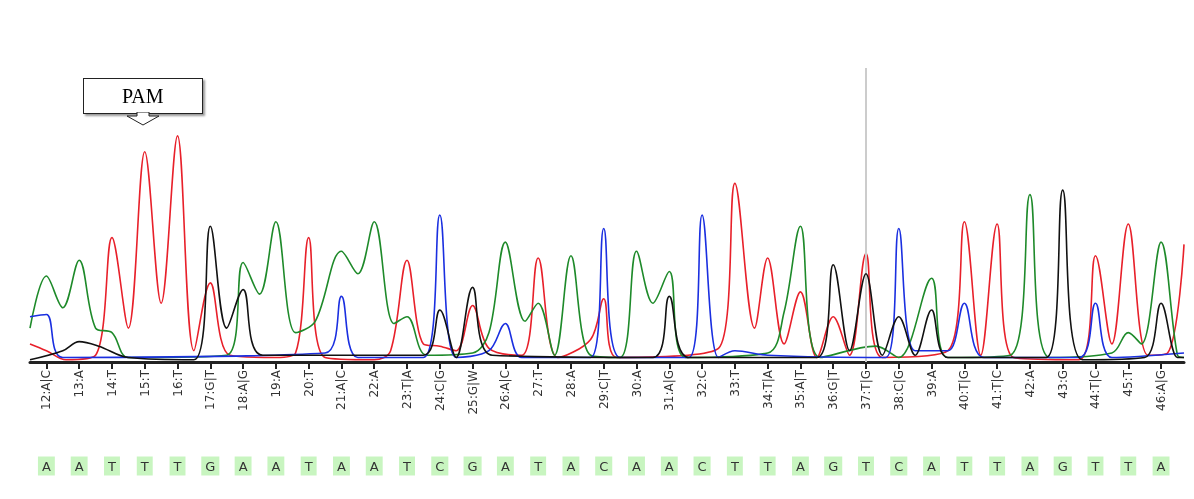  What do you see at coordinates (964, 390) in the screenshot?
I see `x-tick-label: 40:T|G` at bounding box center [964, 390].